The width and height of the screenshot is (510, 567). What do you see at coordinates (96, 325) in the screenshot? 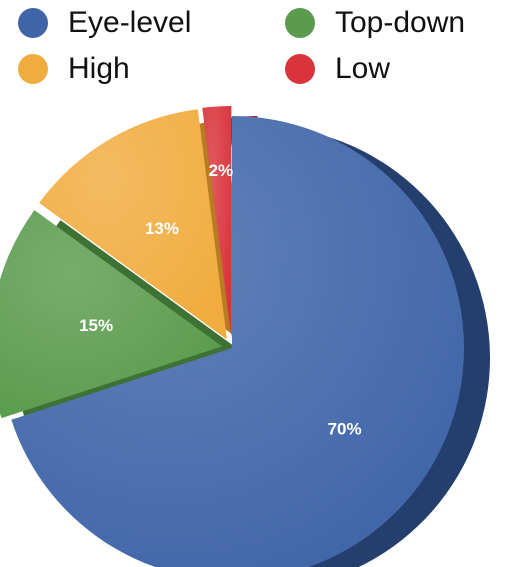
I see `pie-label-top-down: 15%` at bounding box center [96, 325].